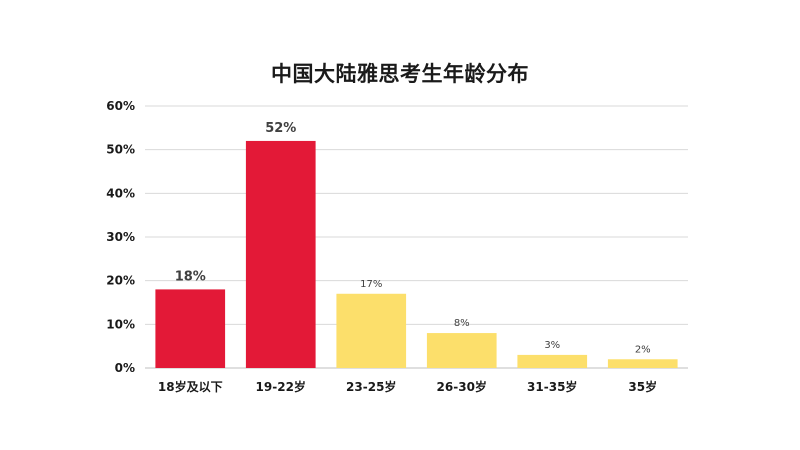 This screenshot has width=800, height=450. Describe the element at coordinates (281, 386) in the screenshot. I see `x-tick-label: 19-22岁` at that location.